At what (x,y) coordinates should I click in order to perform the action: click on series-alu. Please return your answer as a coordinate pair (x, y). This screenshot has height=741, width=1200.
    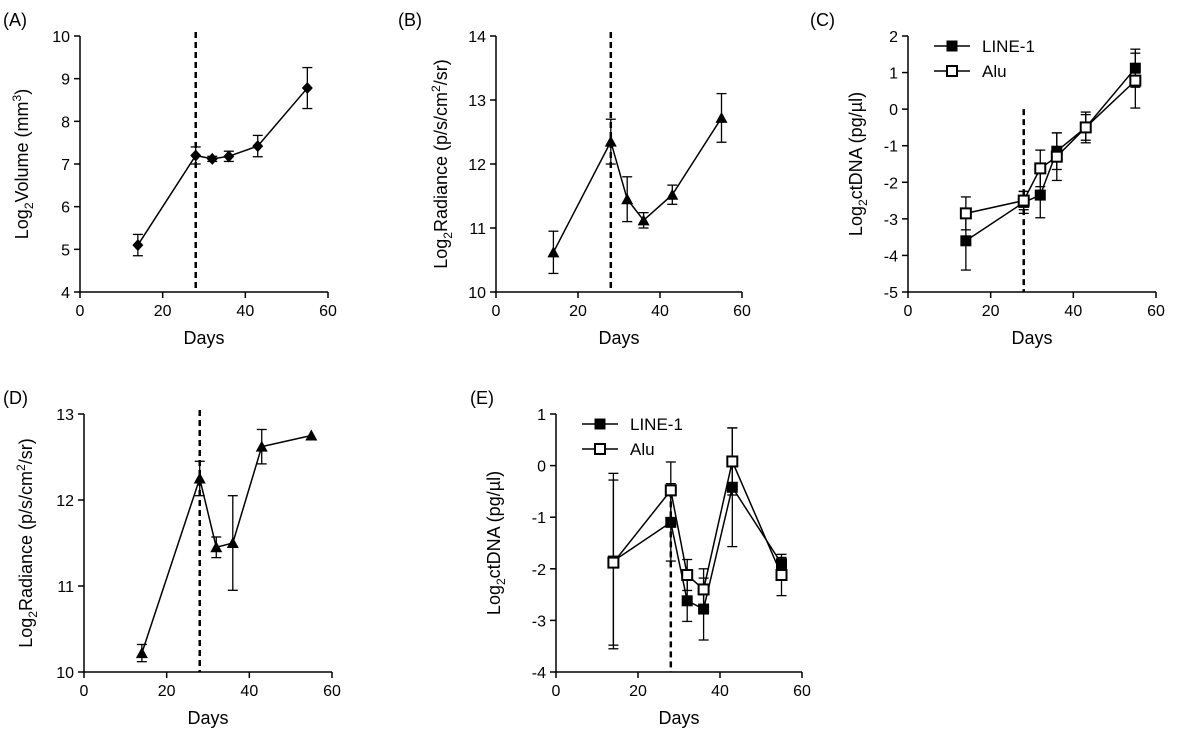
    Looking at the image, I should click on (697, 536).